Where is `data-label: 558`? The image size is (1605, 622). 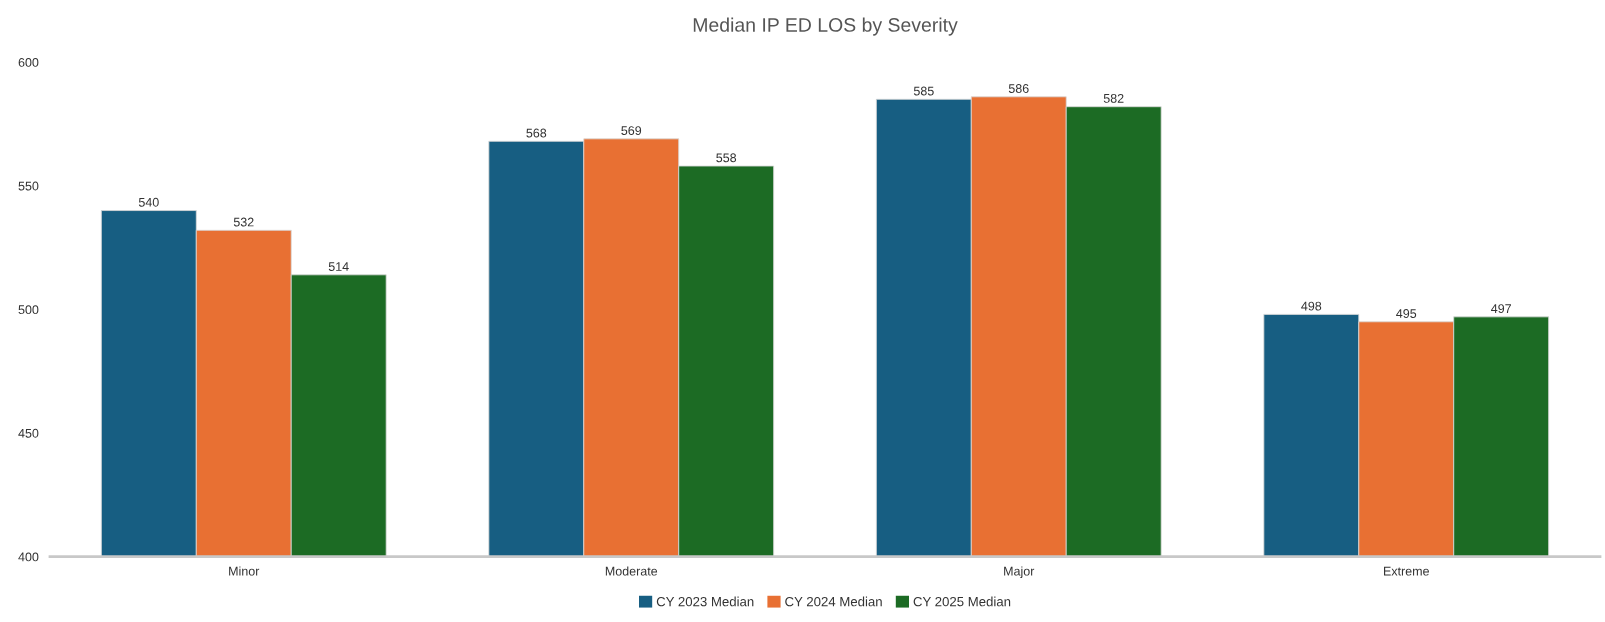
data-label: 558 is located at coordinates (726, 158).